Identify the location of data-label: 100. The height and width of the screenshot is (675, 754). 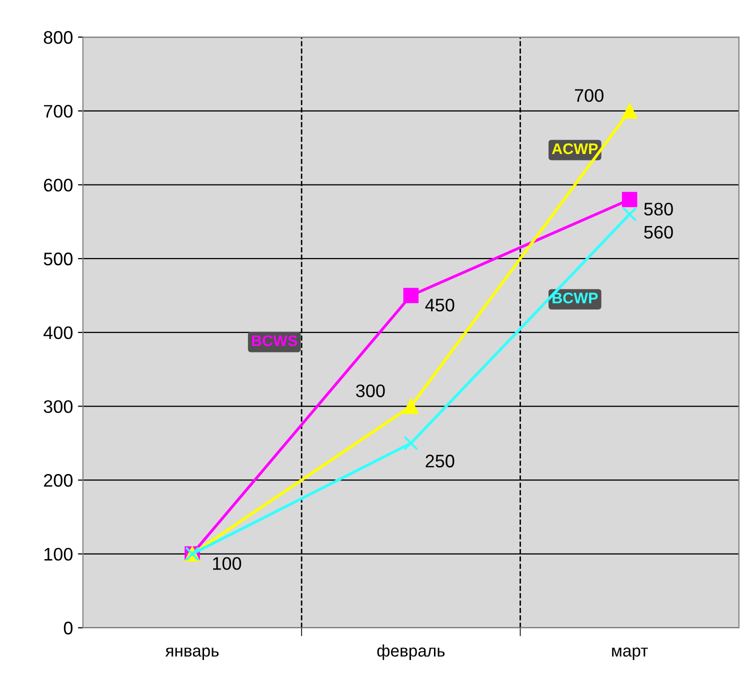
(227, 563).